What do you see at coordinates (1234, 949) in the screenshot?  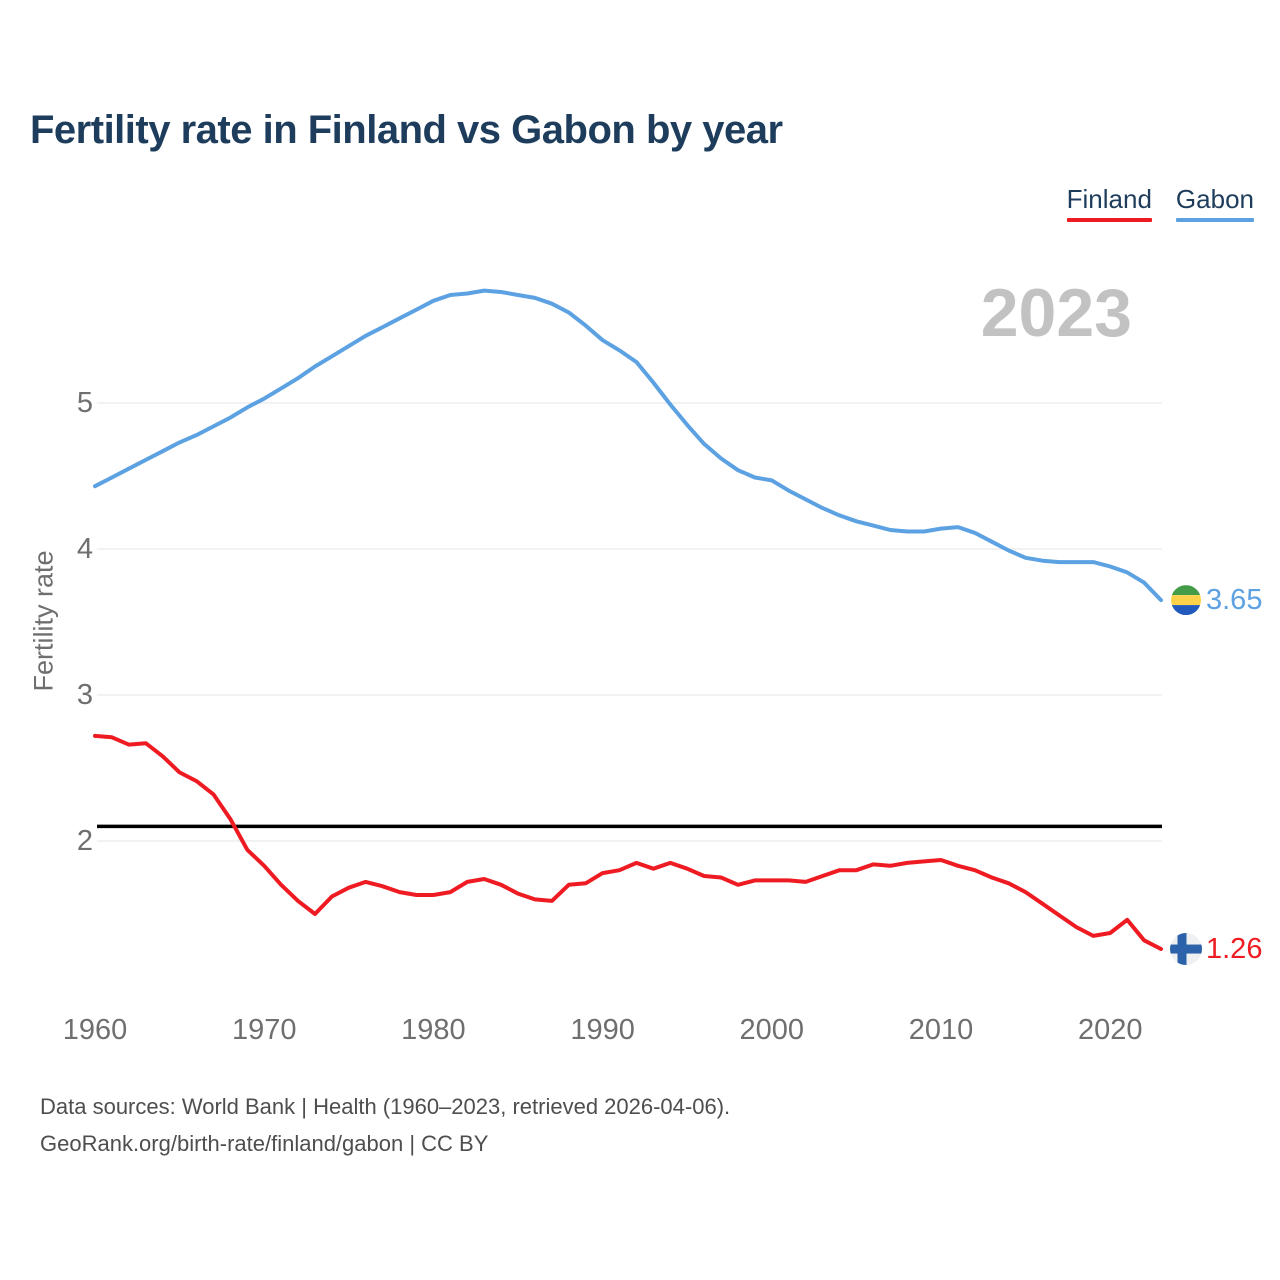 I see `end-value-finland: 1.26` at bounding box center [1234, 949].